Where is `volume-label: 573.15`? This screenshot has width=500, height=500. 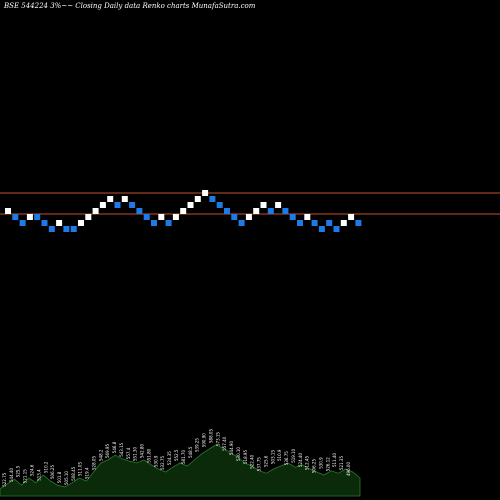
volume-label: 573.15 is located at coordinates (217, 439).